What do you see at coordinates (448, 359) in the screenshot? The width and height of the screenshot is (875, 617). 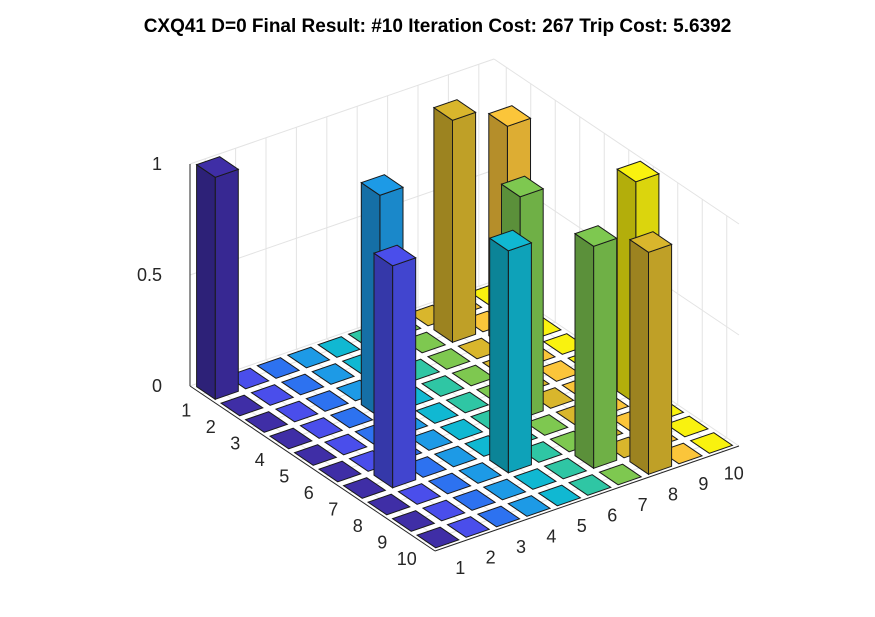 I see `bar-r3-c7` at bounding box center [448, 359].